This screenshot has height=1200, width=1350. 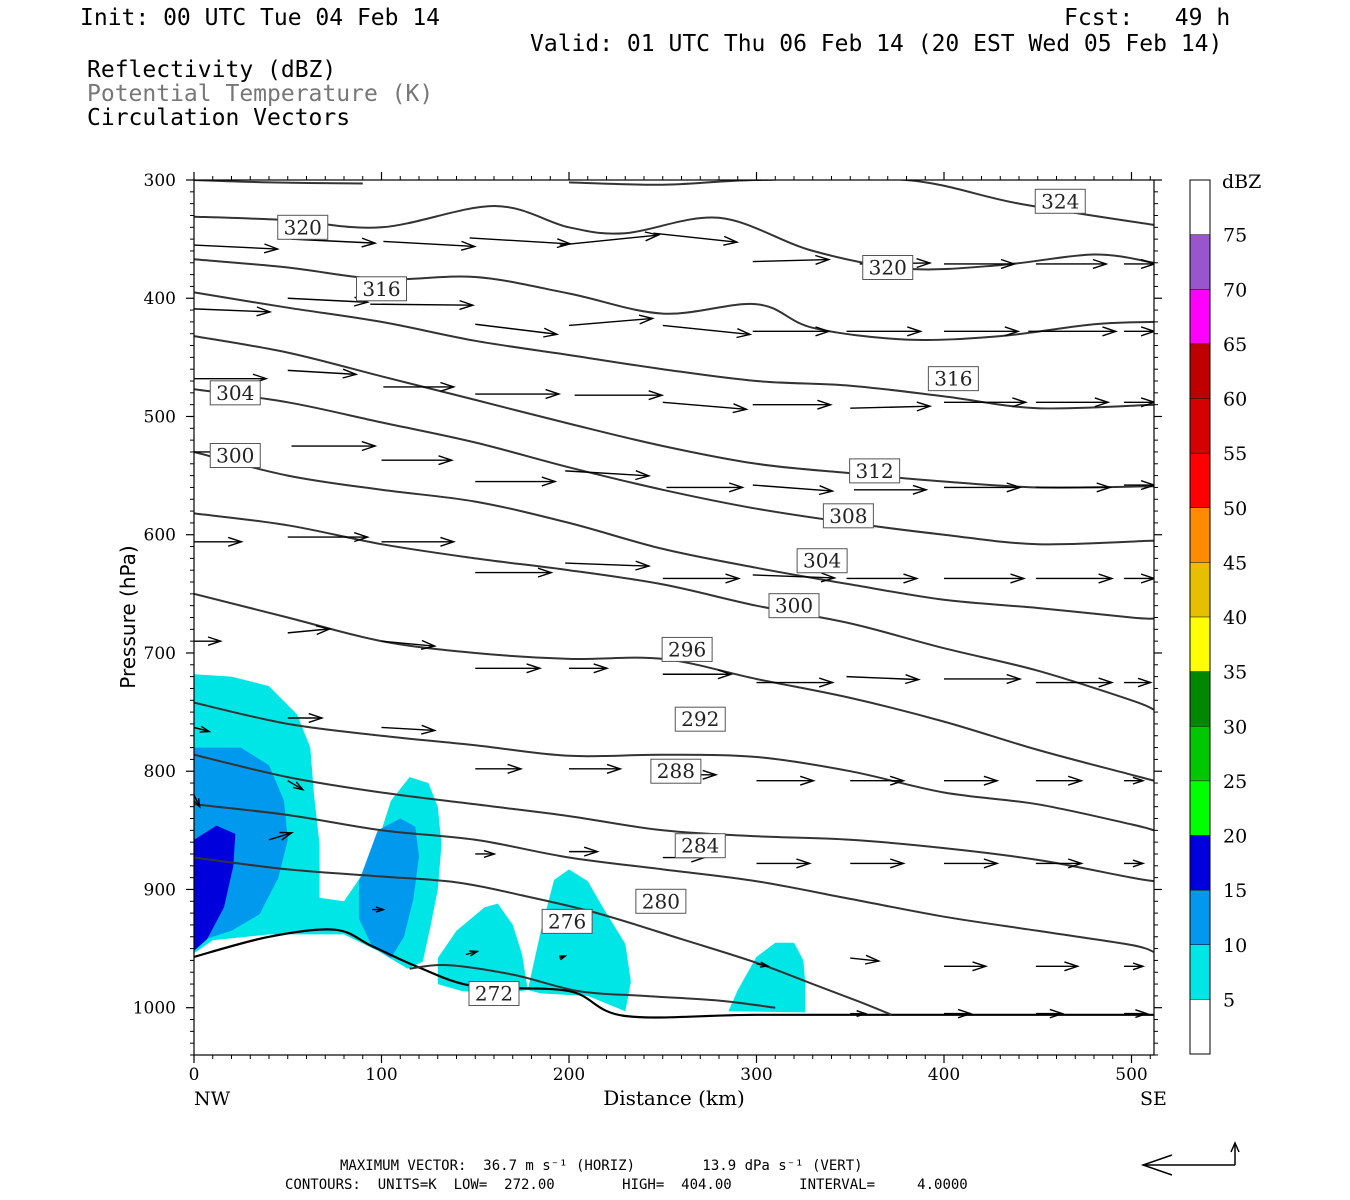 I want to click on colorbar-tick-label: 45, so click(x=1235, y=563).